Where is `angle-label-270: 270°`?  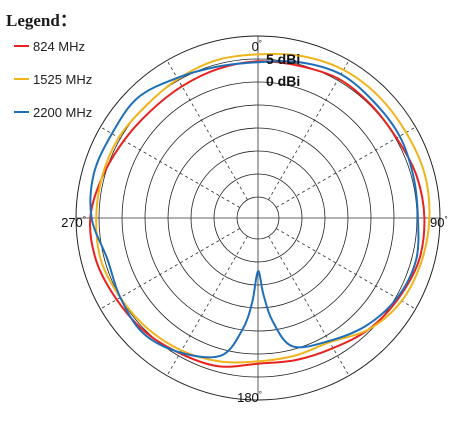 angle-label-270: 270° is located at coordinates (73, 222).